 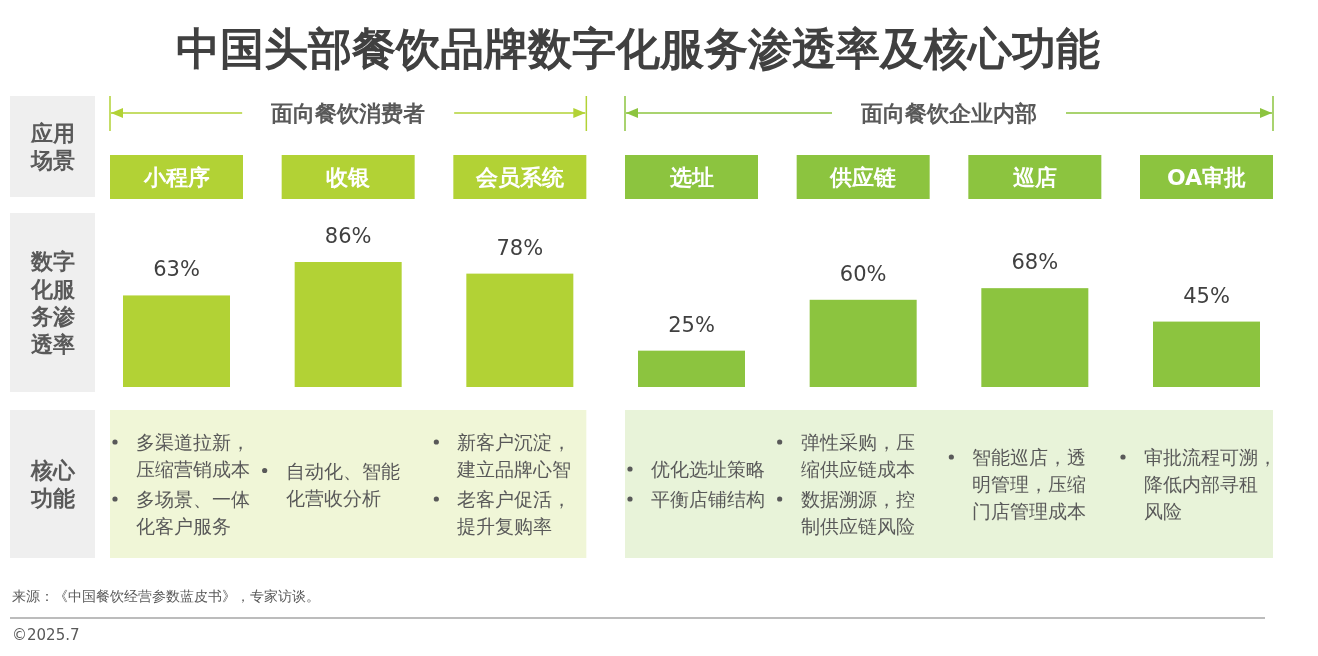 What do you see at coordinates (1206, 295) in the screenshot?
I see `data-label: 45%` at bounding box center [1206, 295].